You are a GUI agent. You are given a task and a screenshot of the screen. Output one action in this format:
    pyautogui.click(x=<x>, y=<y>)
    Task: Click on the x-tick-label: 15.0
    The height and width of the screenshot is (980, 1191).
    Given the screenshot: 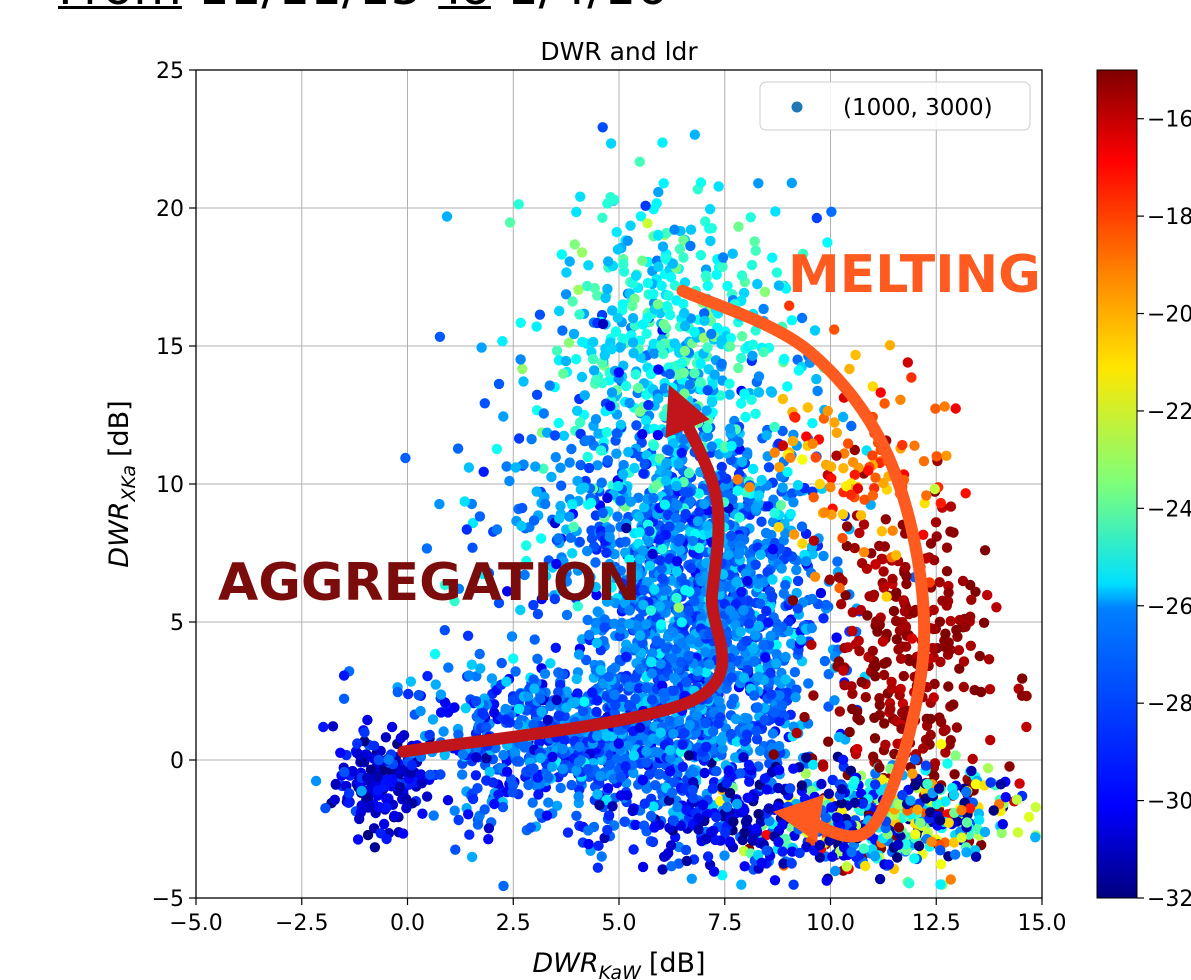 What is the action you would take?
    pyautogui.click(x=1042, y=923)
    